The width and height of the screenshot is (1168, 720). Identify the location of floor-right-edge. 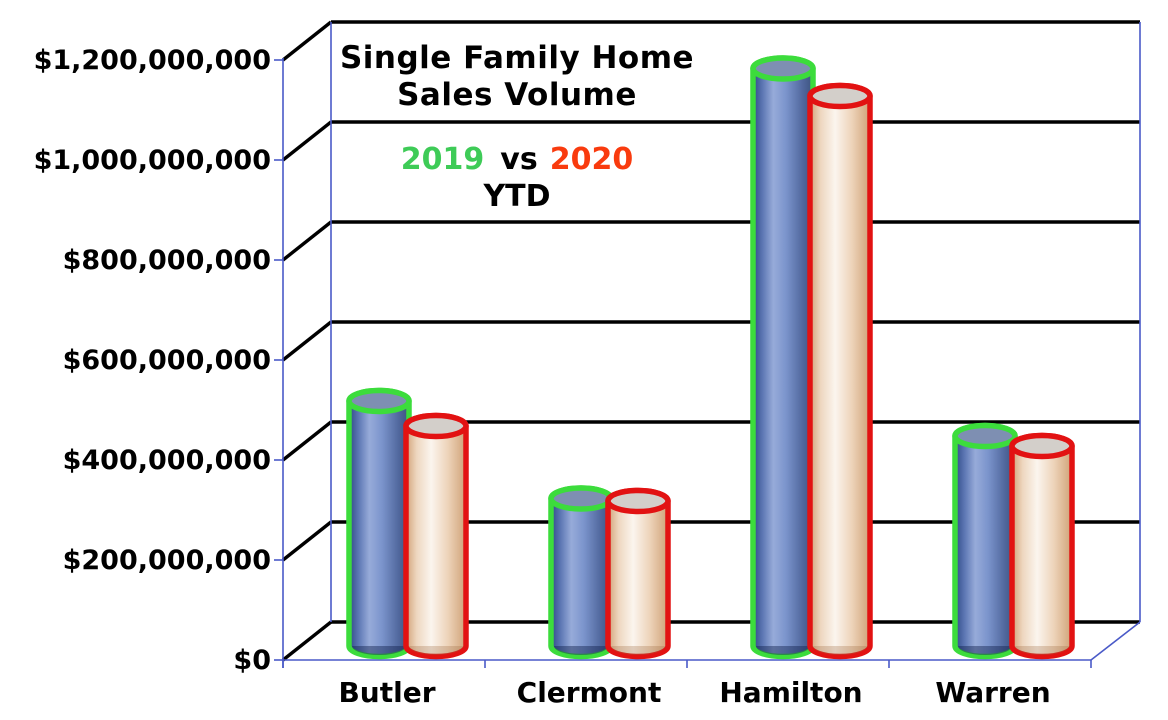
(1115, 641).